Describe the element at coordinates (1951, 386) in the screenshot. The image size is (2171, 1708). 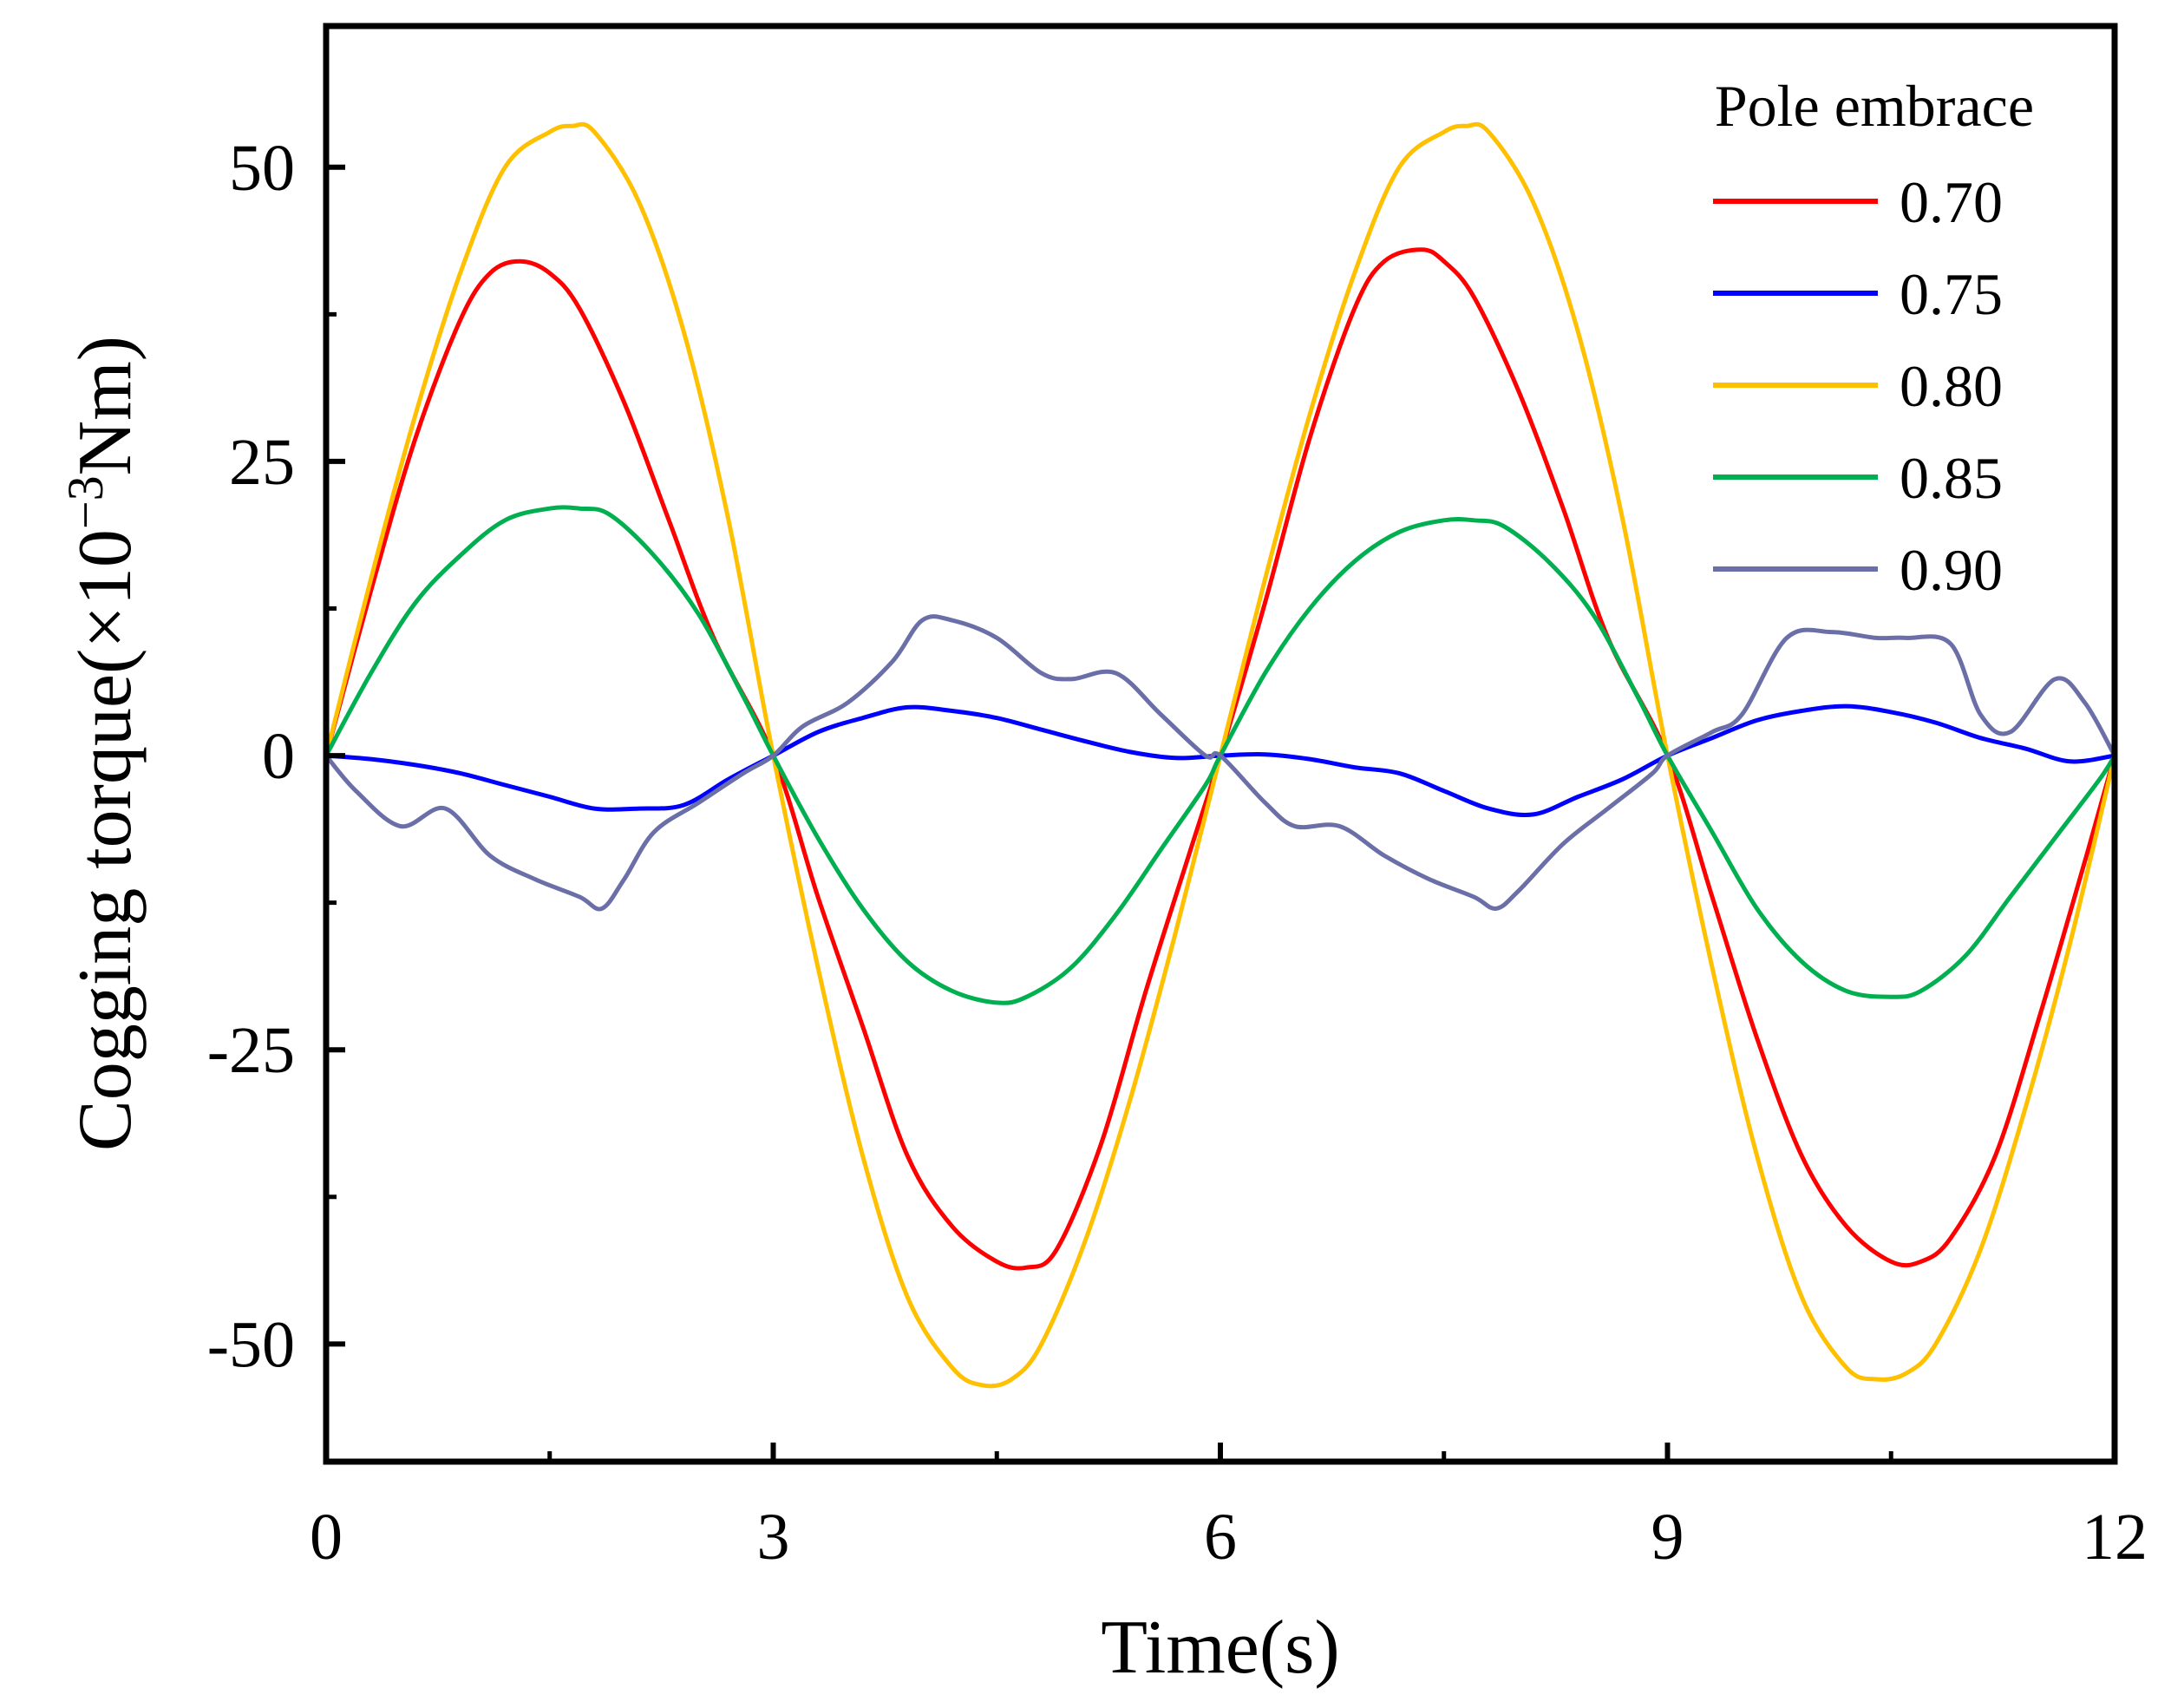
I see `legend-label-0.80: 0.80` at that location.